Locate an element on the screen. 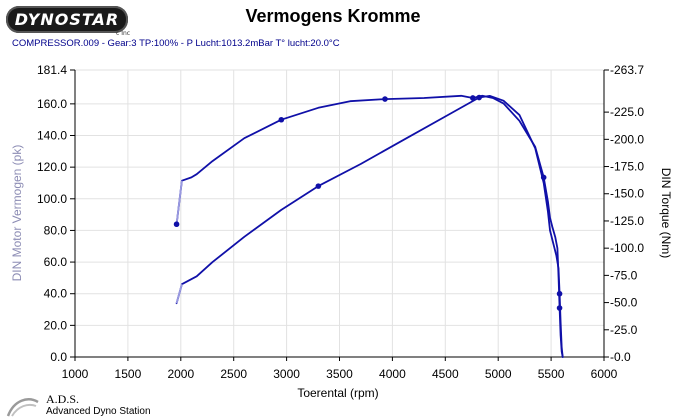 The height and width of the screenshot is (420, 685). x-tick-label: 3000 is located at coordinates (286, 374).